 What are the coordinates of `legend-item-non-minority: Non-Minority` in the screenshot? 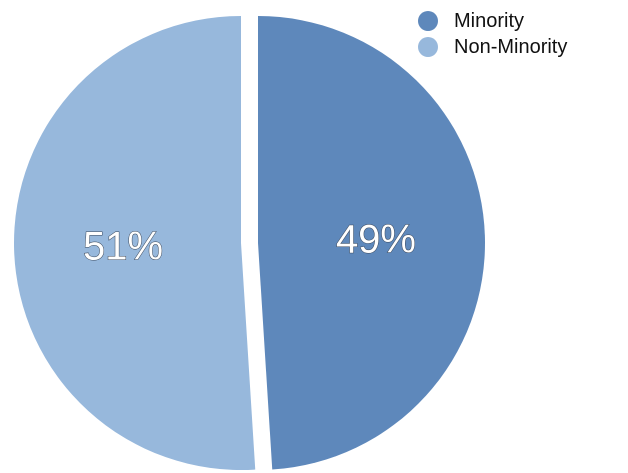 It's located at (492, 47).